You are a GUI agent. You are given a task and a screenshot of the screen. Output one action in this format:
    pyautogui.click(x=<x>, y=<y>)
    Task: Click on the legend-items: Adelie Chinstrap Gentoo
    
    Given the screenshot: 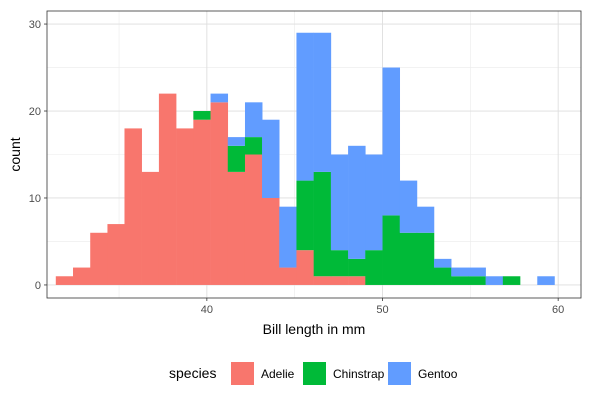 What is the action you would take?
    pyautogui.click(x=344, y=373)
    